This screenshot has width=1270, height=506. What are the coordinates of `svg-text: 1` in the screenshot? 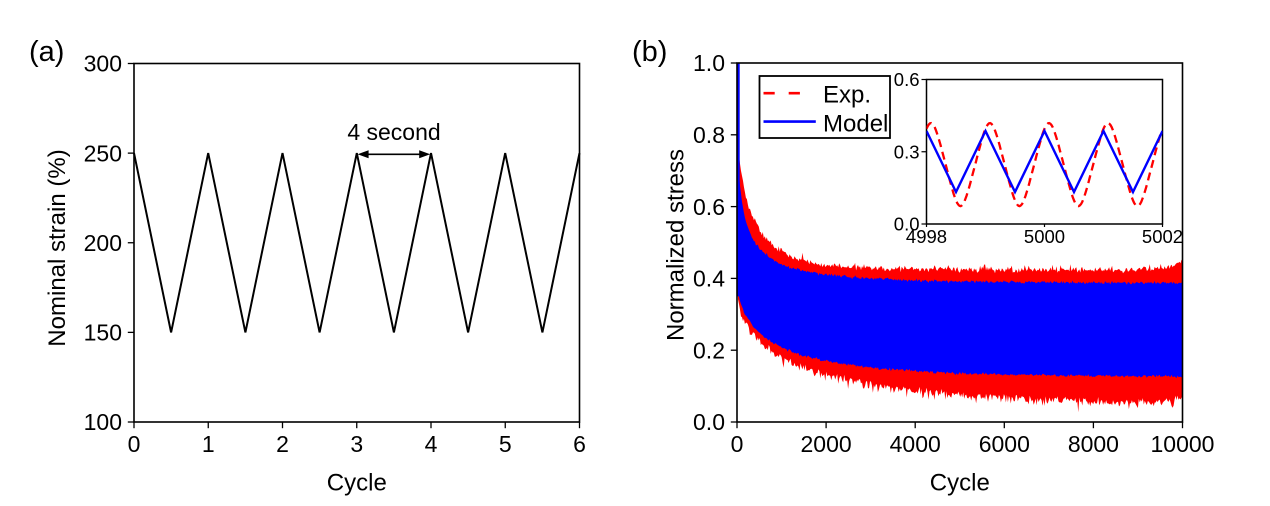 It's located at (208, 444).